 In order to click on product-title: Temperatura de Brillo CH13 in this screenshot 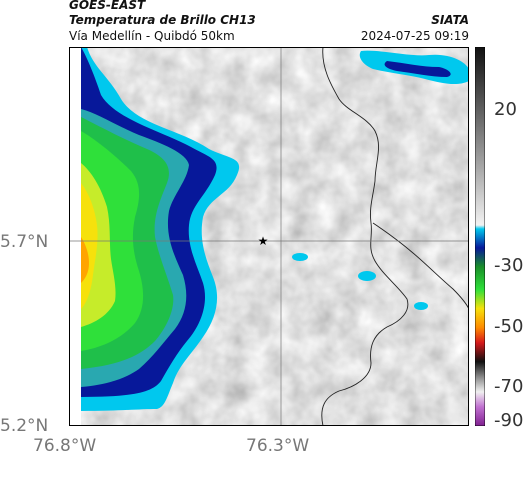, I will do `click(162, 20)`.